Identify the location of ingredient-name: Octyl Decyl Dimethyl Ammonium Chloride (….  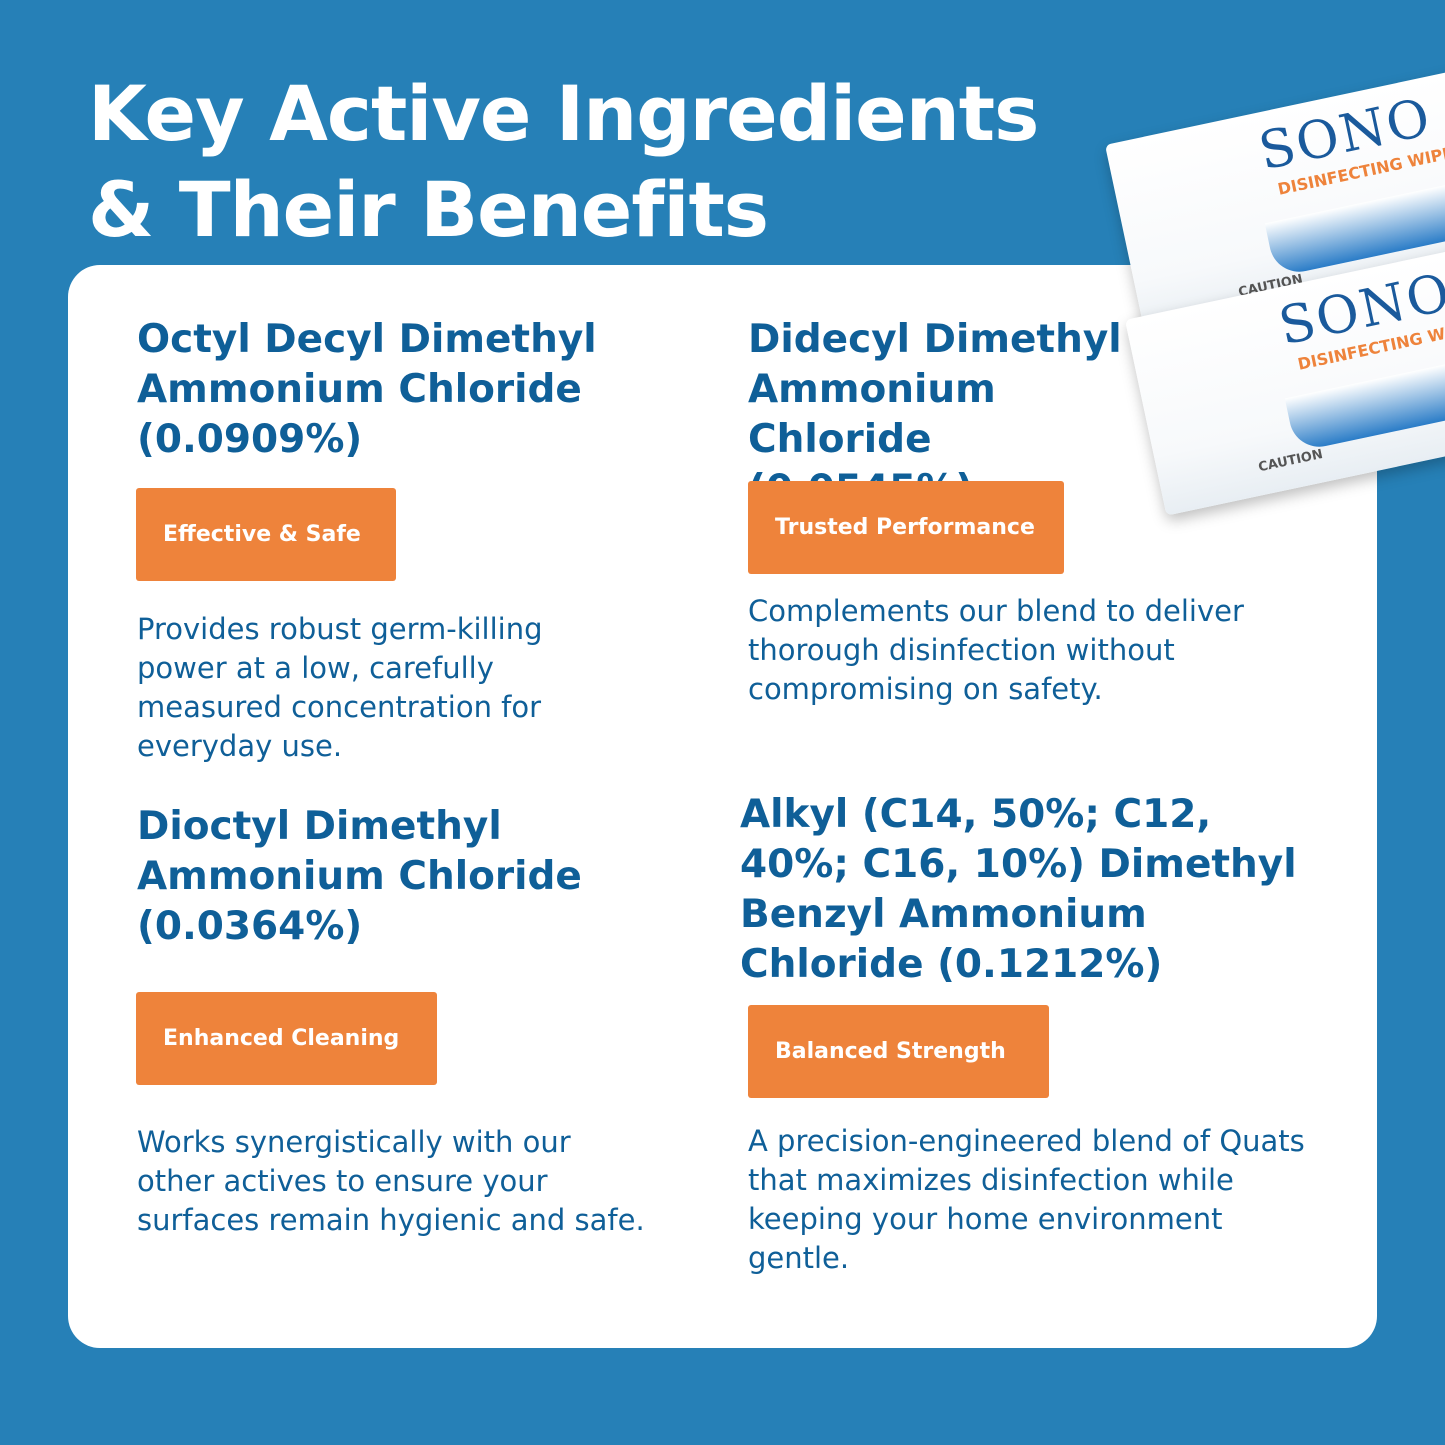
(367, 389).